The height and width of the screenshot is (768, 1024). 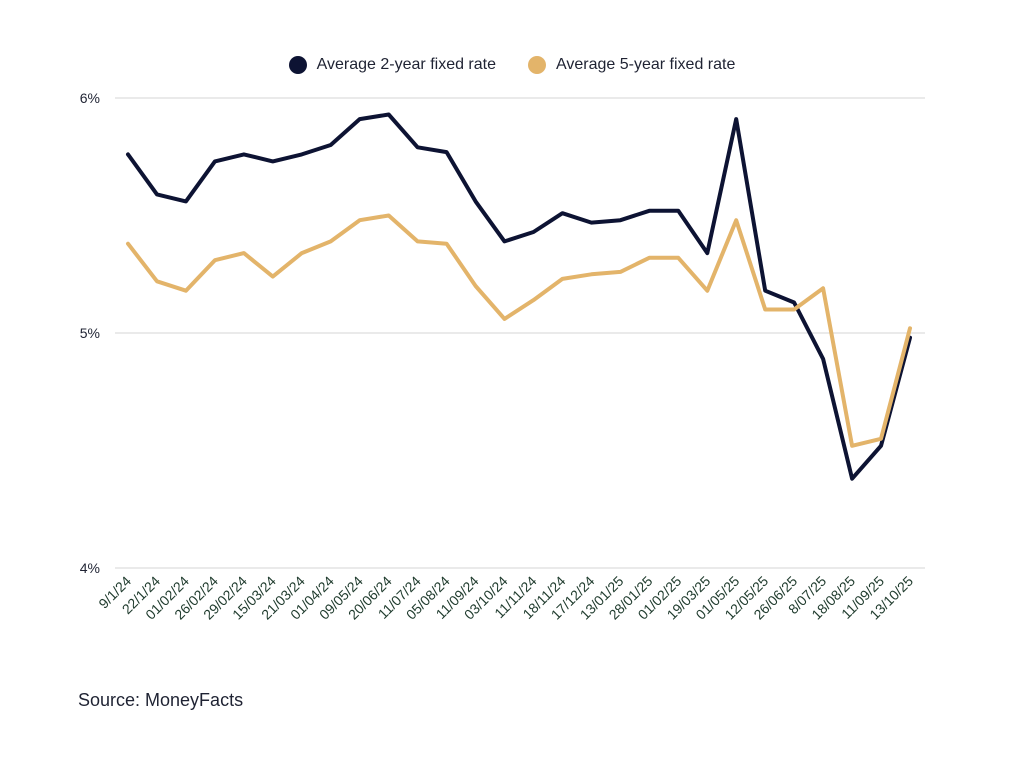 What do you see at coordinates (537, 65) in the screenshot?
I see `legend-swatch-5yr` at bounding box center [537, 65].